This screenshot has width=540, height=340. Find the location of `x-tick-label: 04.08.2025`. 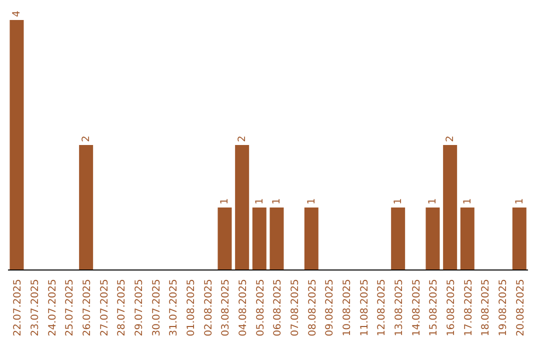

x-tick-label: 04.08.2025 is located at coordinates (243, 307).